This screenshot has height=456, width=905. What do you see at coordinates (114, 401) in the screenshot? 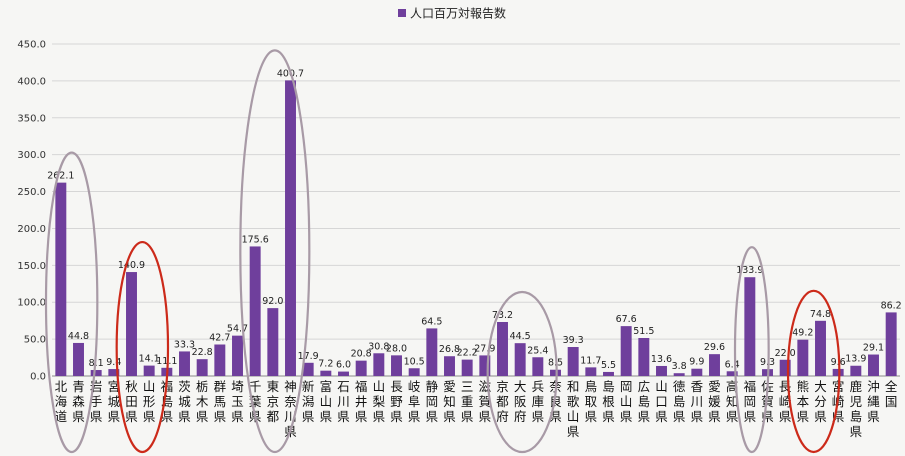
I see `category-label: 宮城県` at bounding box center [114, 401].